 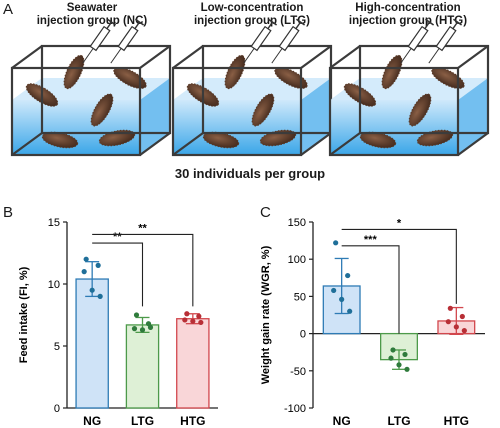 What do you see at coordinates (252, 21) in the screenshot?
I see `group-title-ltg-line2: injection group (LTG)` at bounding box center [252, 21].